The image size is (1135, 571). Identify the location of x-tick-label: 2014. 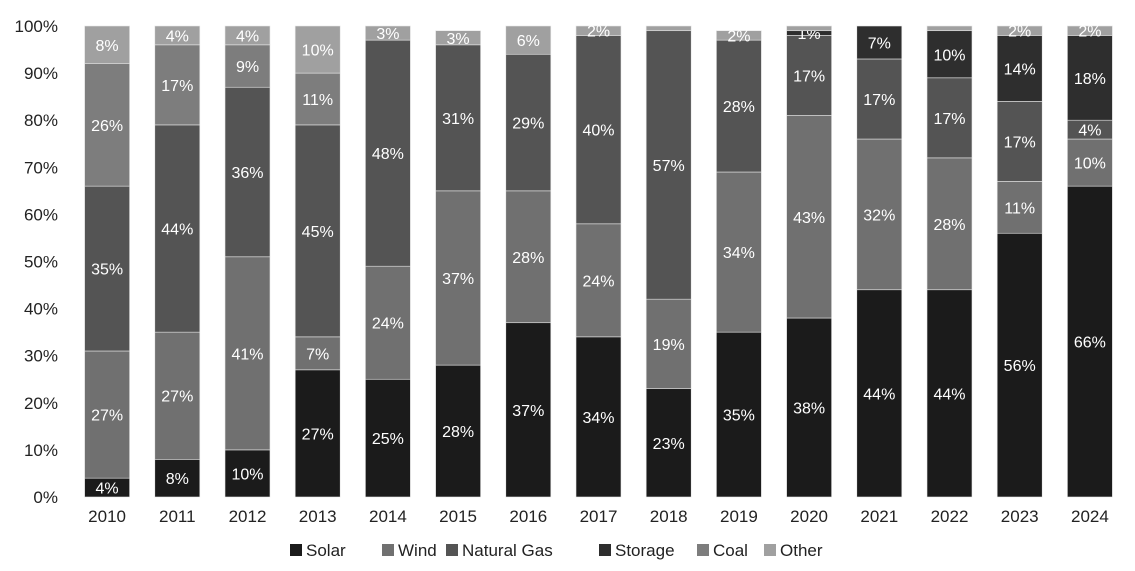
(388, 516).